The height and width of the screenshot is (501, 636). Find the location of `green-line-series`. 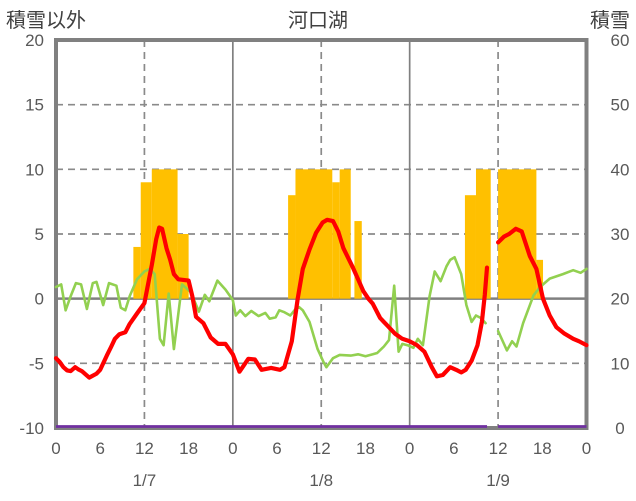

green-line-series is located at coordinates (542, 309).